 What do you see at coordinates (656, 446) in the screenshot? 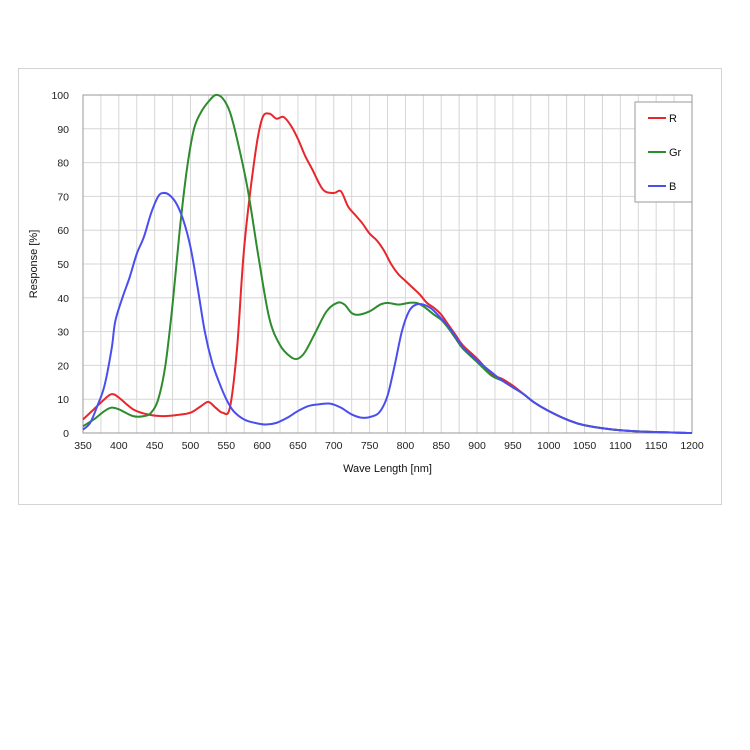
I see `x-tick-label: 1150` at bounding box center [656, 446].